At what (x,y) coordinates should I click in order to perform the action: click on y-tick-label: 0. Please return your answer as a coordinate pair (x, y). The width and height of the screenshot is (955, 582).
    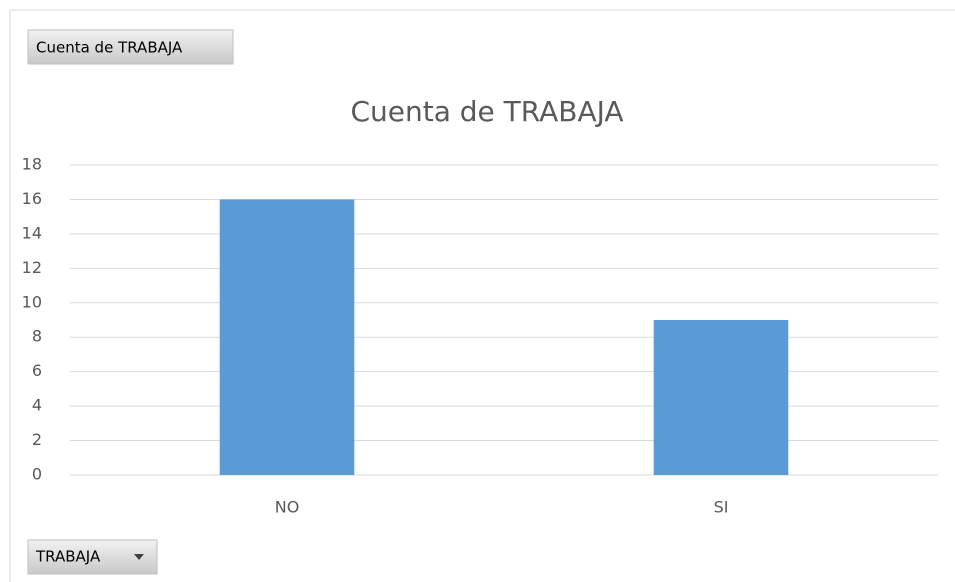
    Looking at the image, I should click on (37, 474).